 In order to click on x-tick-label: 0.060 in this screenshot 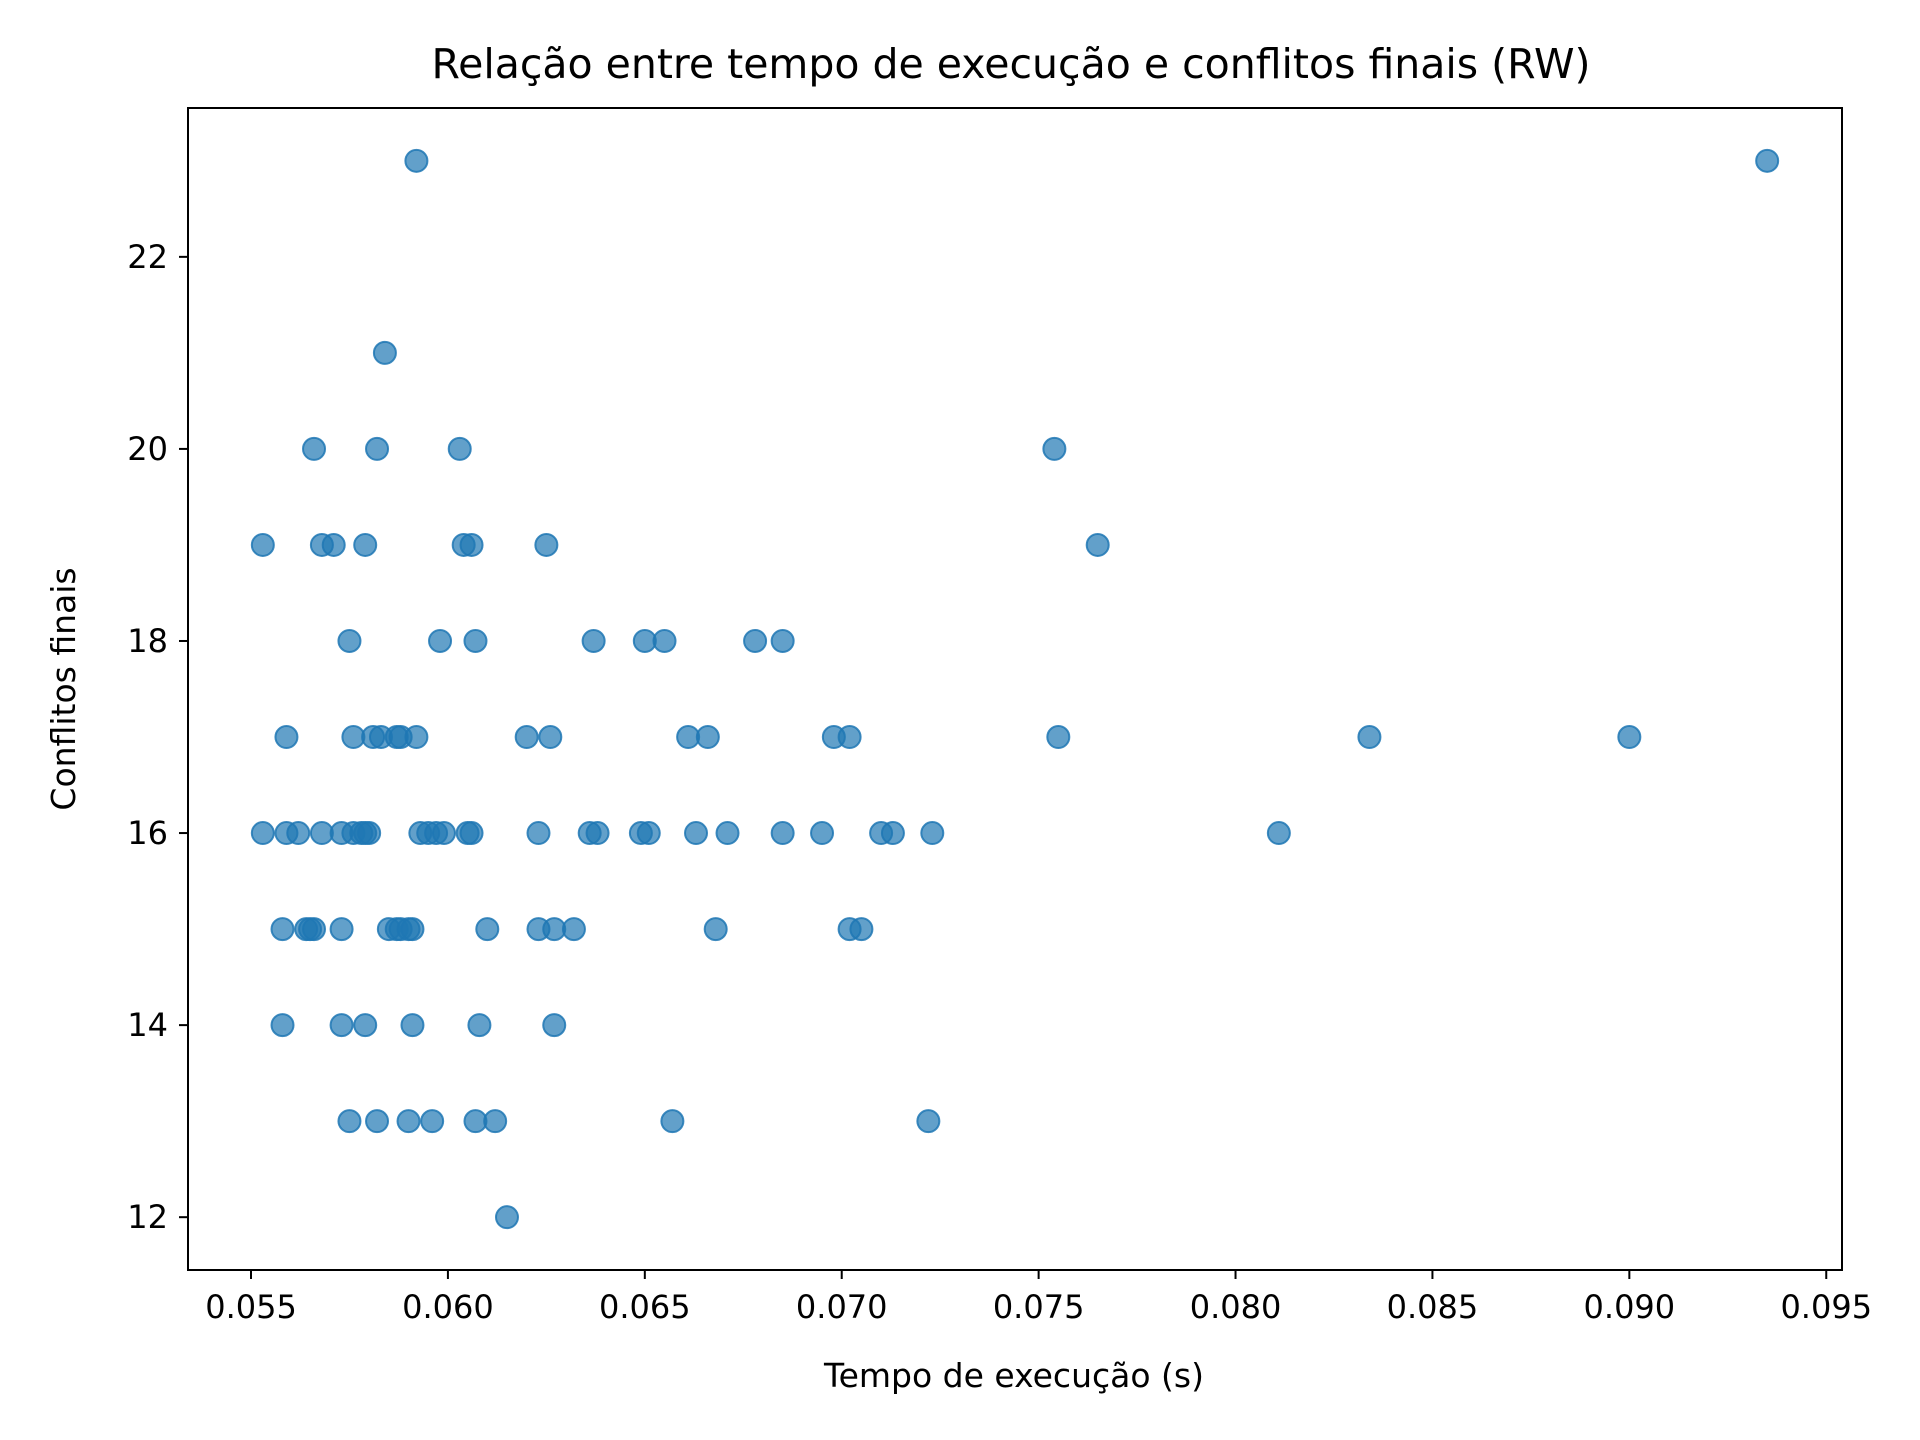, I will do `click(448, 1307)`.